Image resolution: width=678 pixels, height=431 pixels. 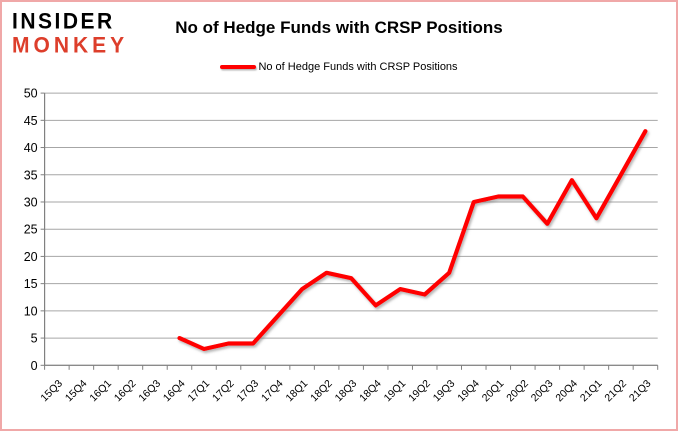 I want to click on x-tick-label: 19Q4, so click(x=468, y=391).